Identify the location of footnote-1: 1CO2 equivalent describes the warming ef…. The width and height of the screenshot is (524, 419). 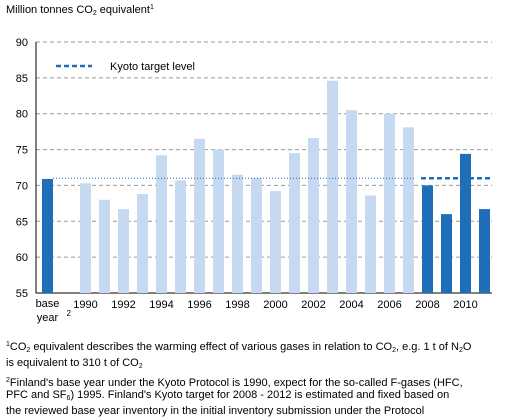
(239, 355).